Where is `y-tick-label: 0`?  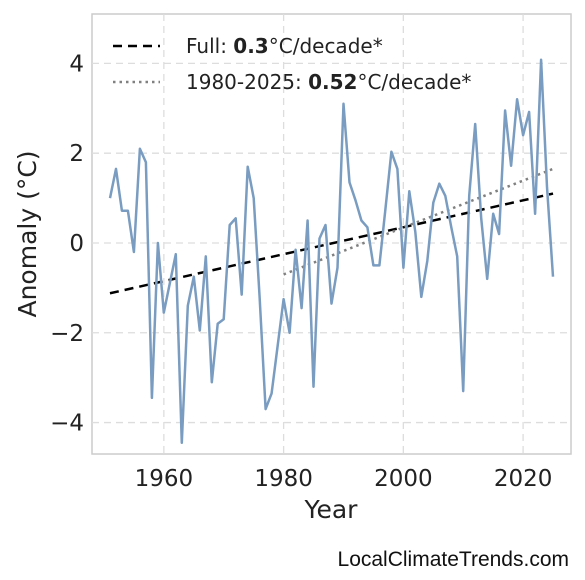
y-tick-label: 0 is located at coordinates (76, 244).